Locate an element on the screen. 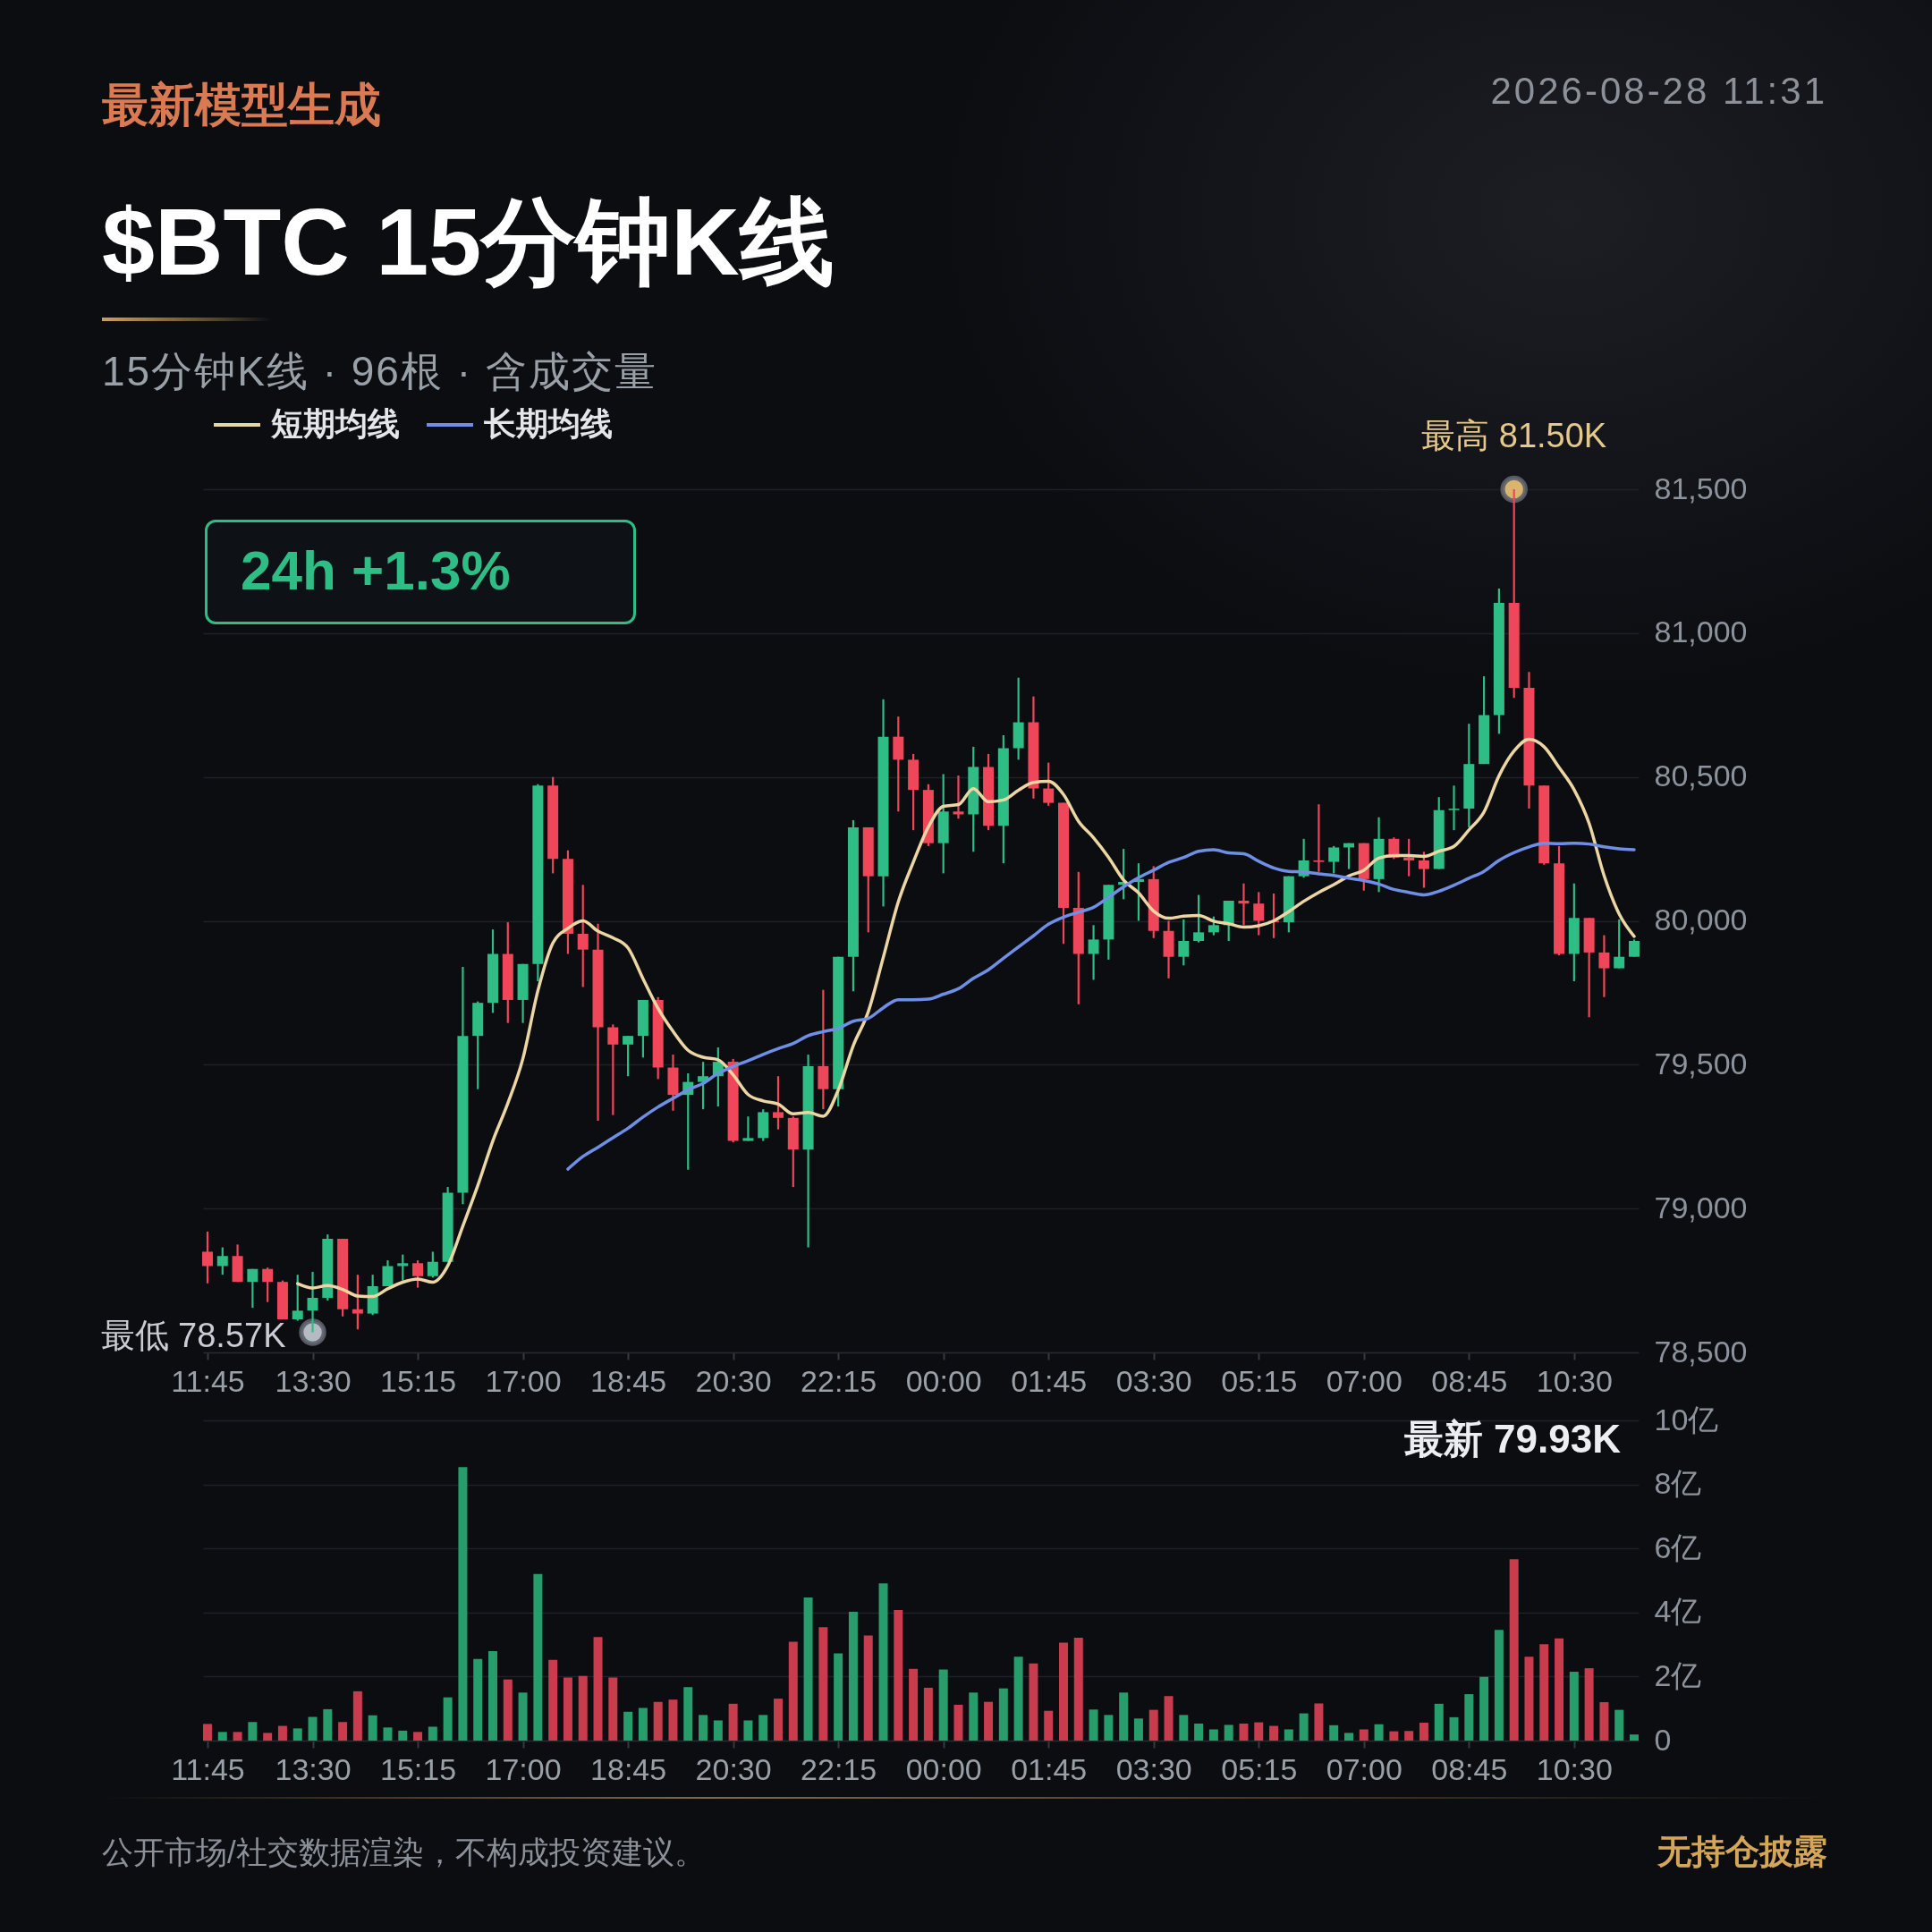 The width and height of the screenshot is (1932, 1932). text: 无持仓披露 is located at coordinates (1742, 1852).